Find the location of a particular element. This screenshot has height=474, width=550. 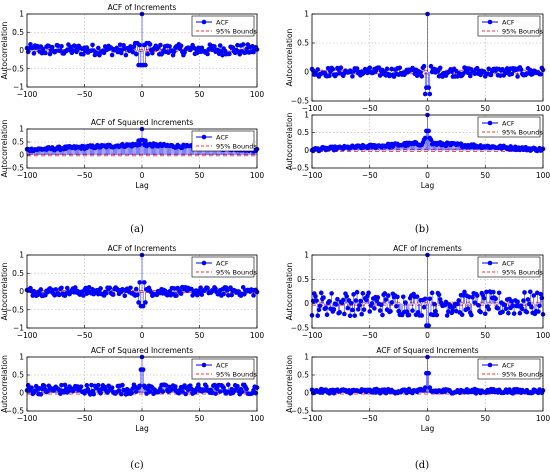

x-tick-label: −50 is located at coordinates (370, 418).